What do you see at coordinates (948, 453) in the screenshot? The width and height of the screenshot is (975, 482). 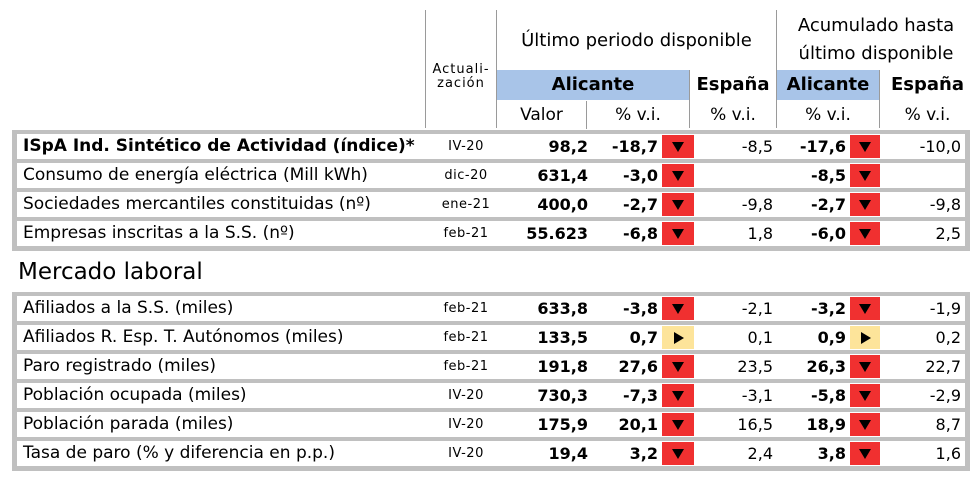 I see `row-acc-pct-espana: 1,6` at bounding box center [948, 453].